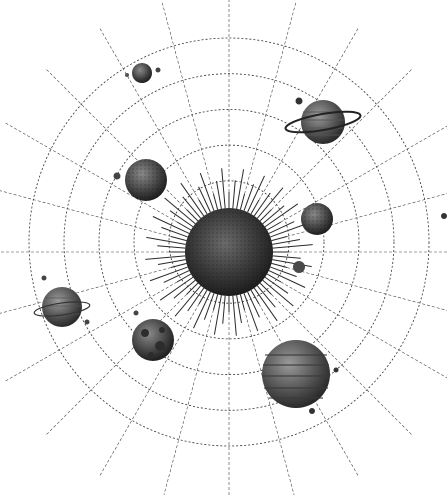  What do you see at coordinates (153, 335) in the screenshot?
I see `cratered-planet-lower` at bounding box center [153, 335].